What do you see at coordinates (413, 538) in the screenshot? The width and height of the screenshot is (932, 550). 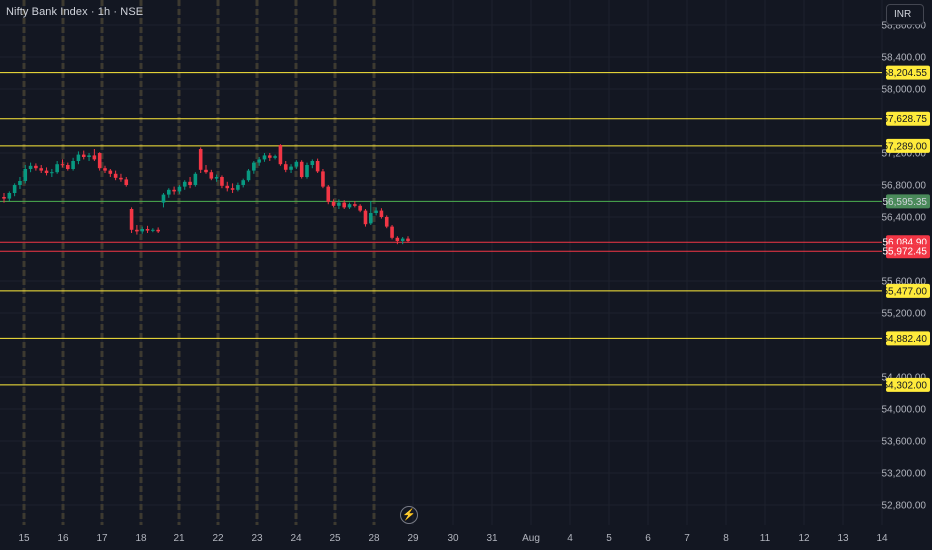 I see `time-axis-label: 29` at bounding box center [413, 538].